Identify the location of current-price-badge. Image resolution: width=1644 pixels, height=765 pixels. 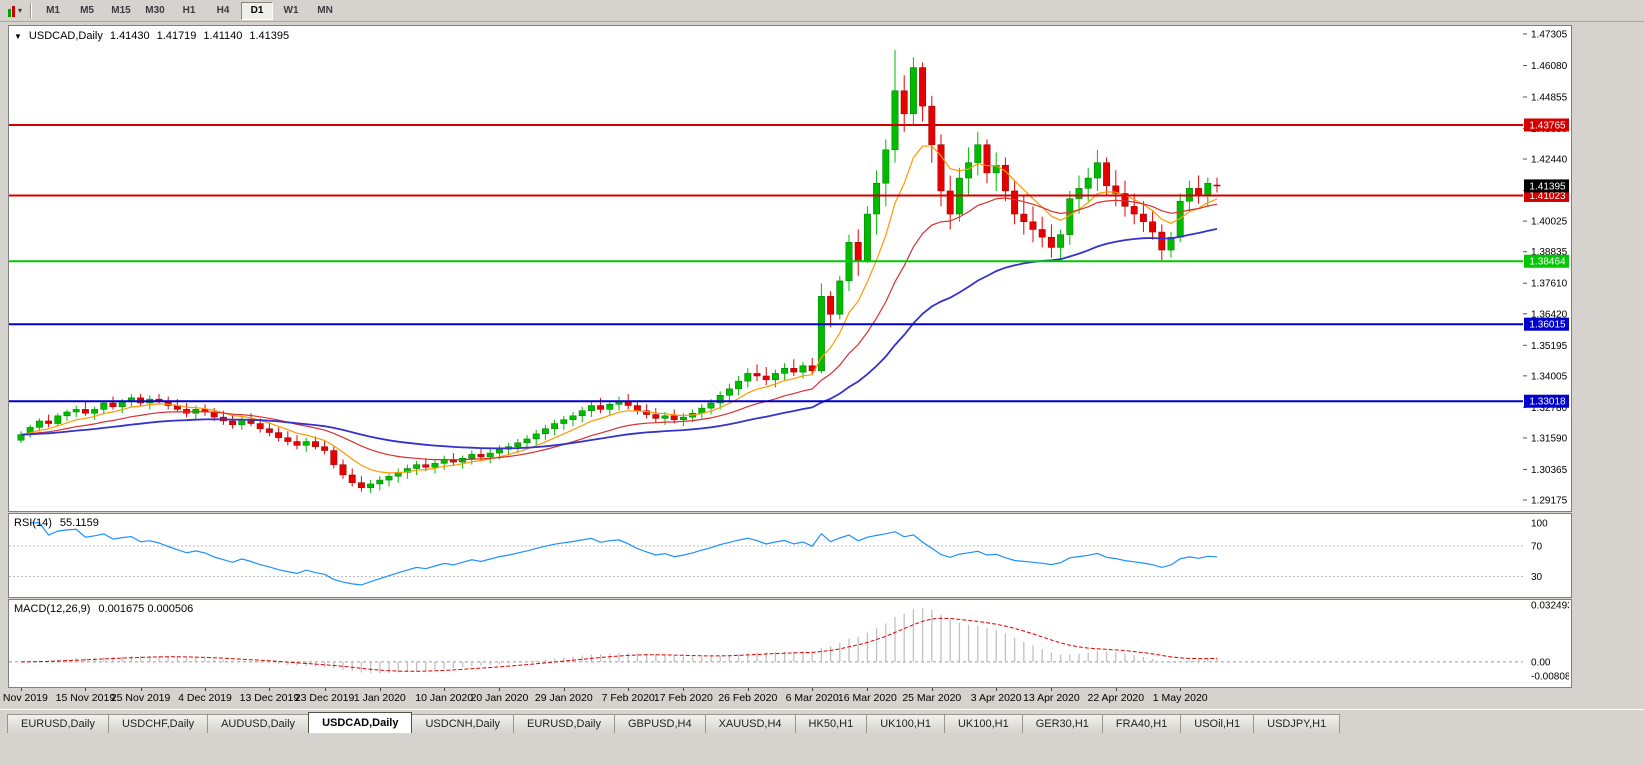
(1546, 186).